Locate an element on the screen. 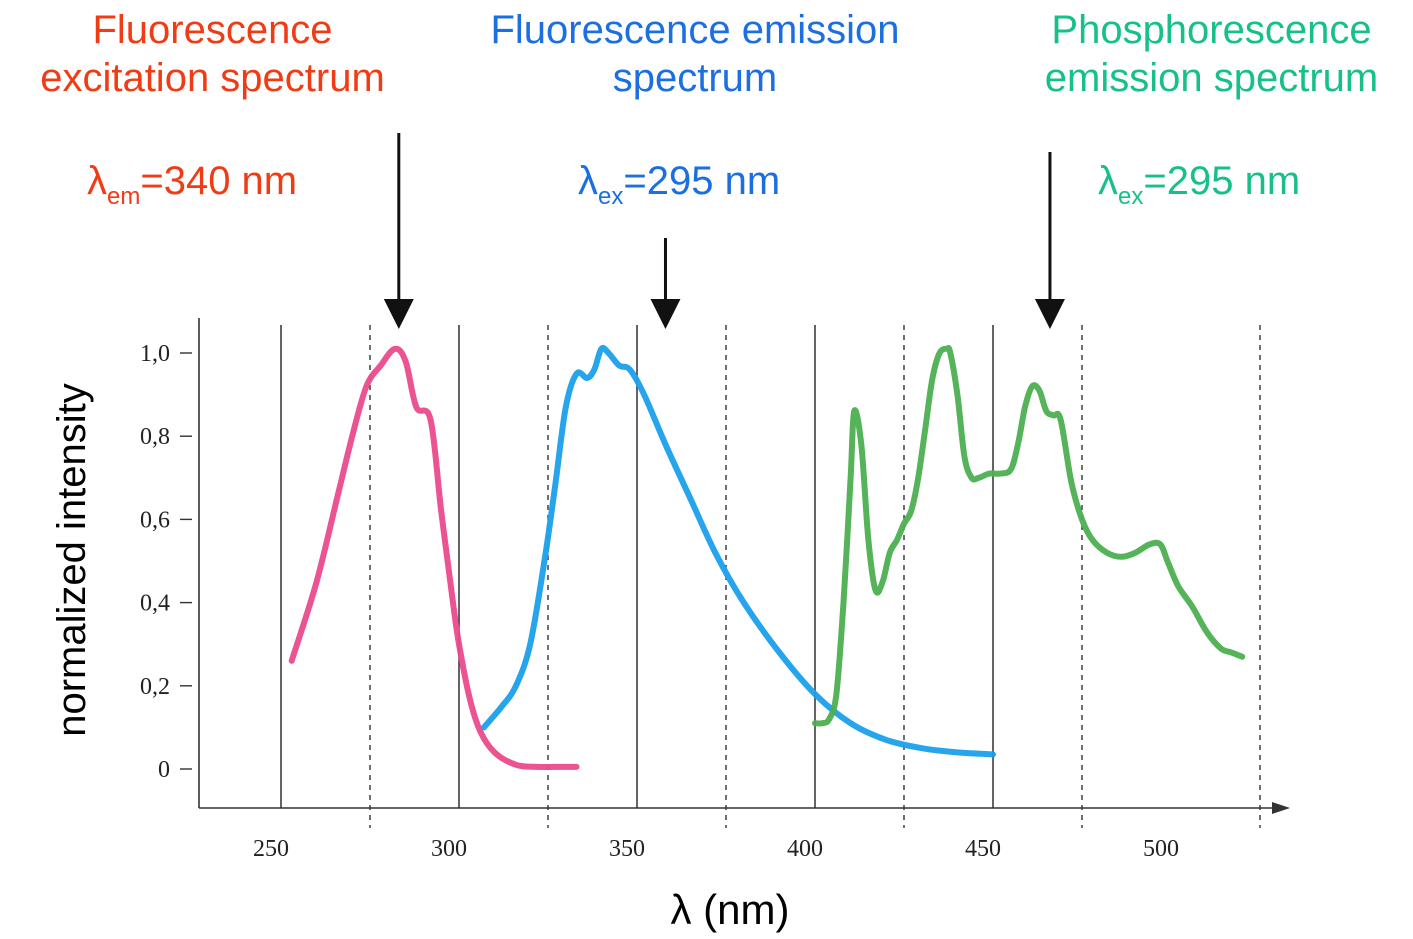  fluorescence-emission-wavelength: λex=295 nm is located at coordinates (679, 189).